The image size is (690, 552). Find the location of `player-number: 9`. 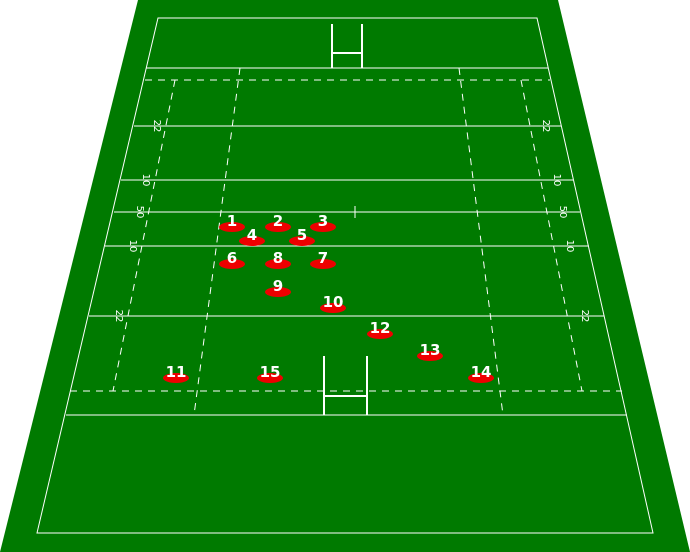

player-number: 9 is located at coordinates (278, 286).